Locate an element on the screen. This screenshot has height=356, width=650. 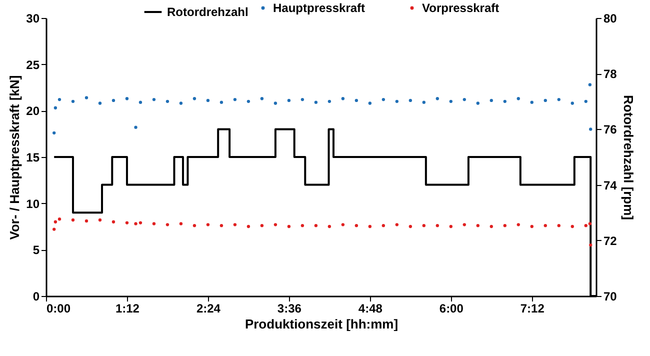
x-tick-label: 2:24 is located at coordinates (208, 309).